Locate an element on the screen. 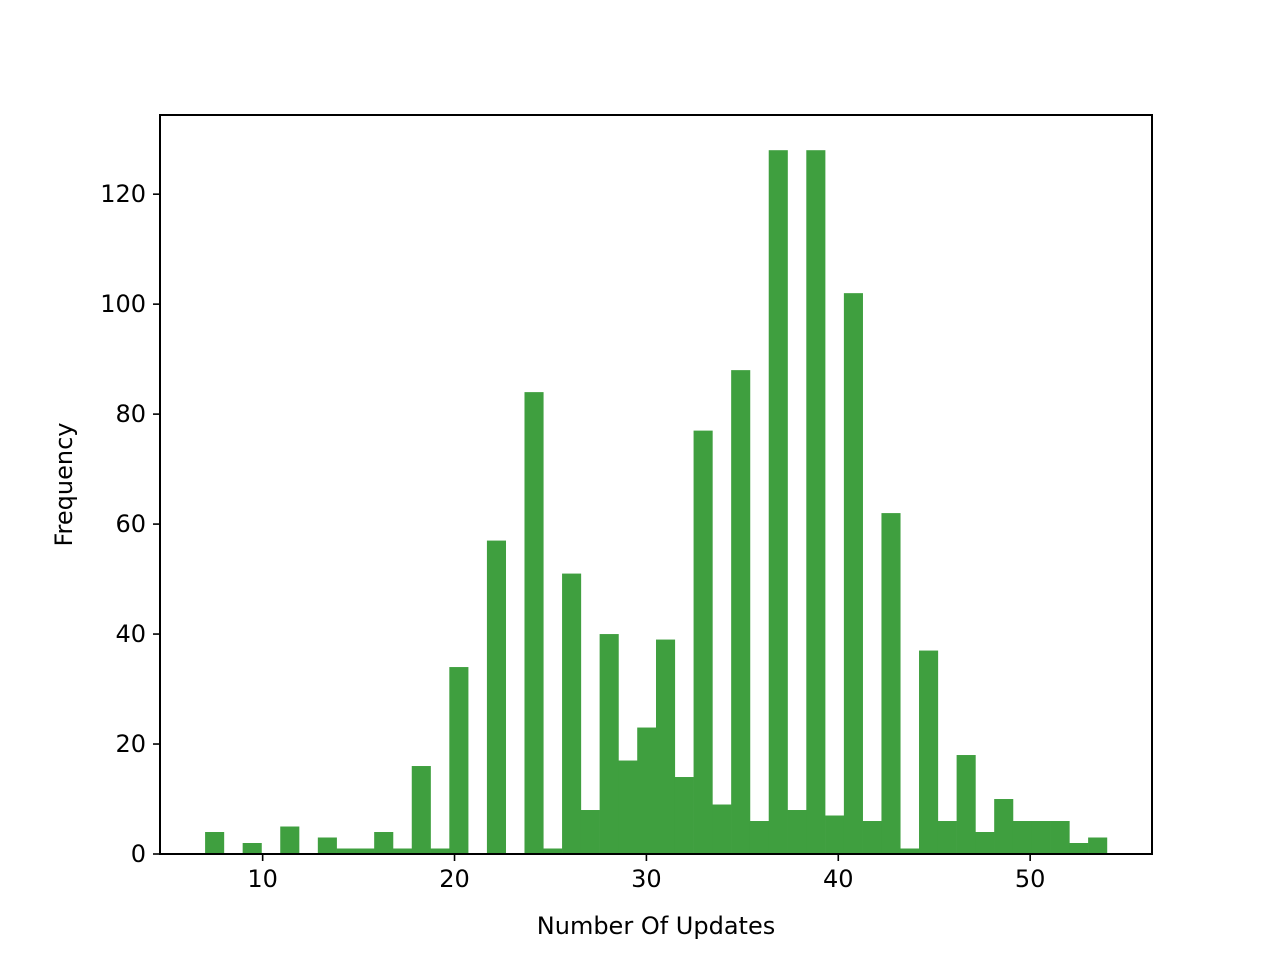  x-tick-label: 30 is located at coordinates (646, 879).